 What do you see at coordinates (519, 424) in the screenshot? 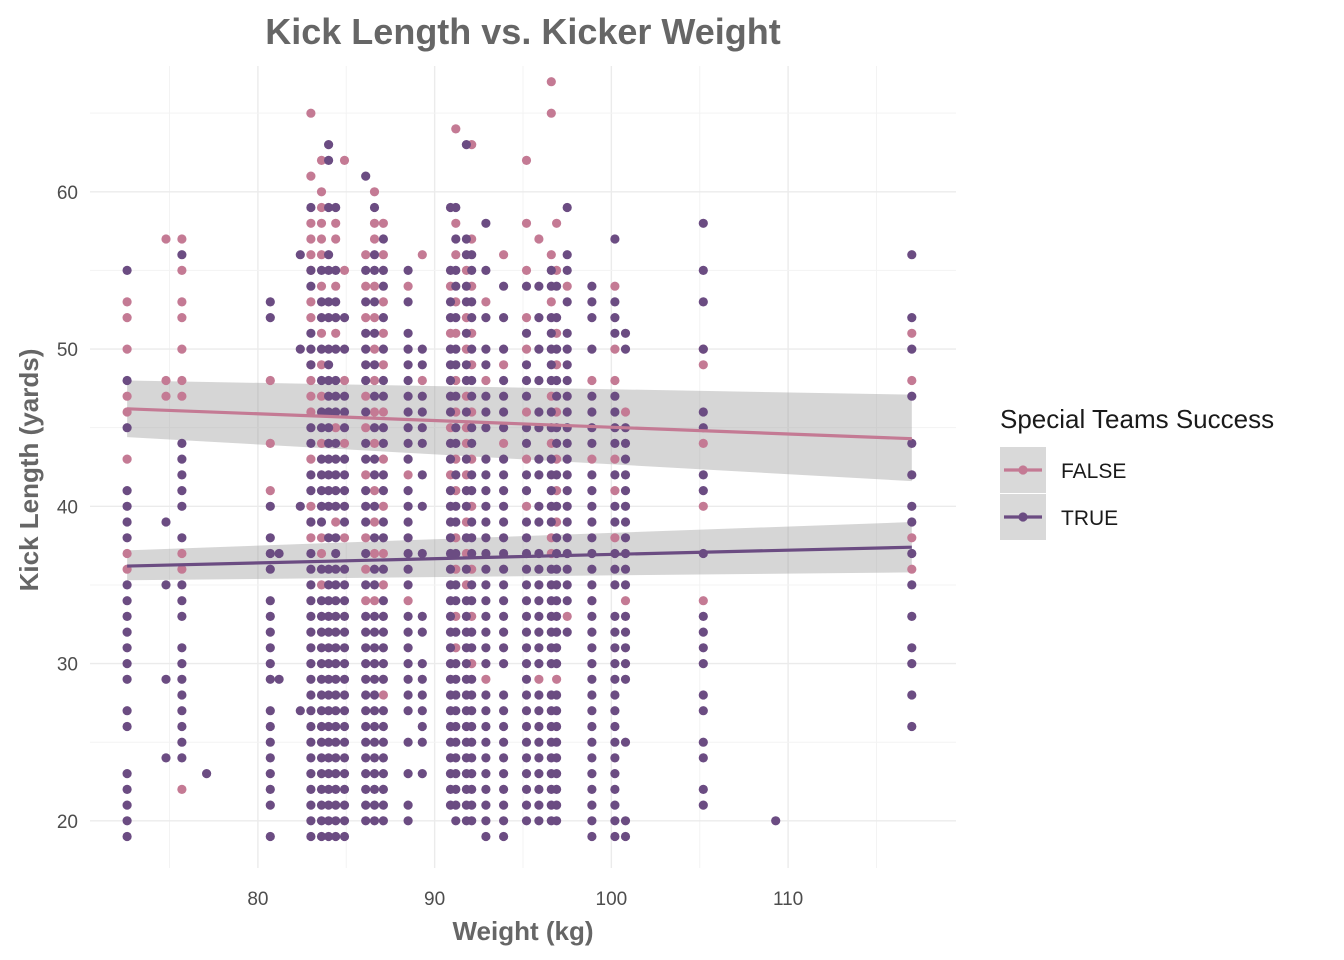
I see `trend-line` at bounding box center [519, 424].